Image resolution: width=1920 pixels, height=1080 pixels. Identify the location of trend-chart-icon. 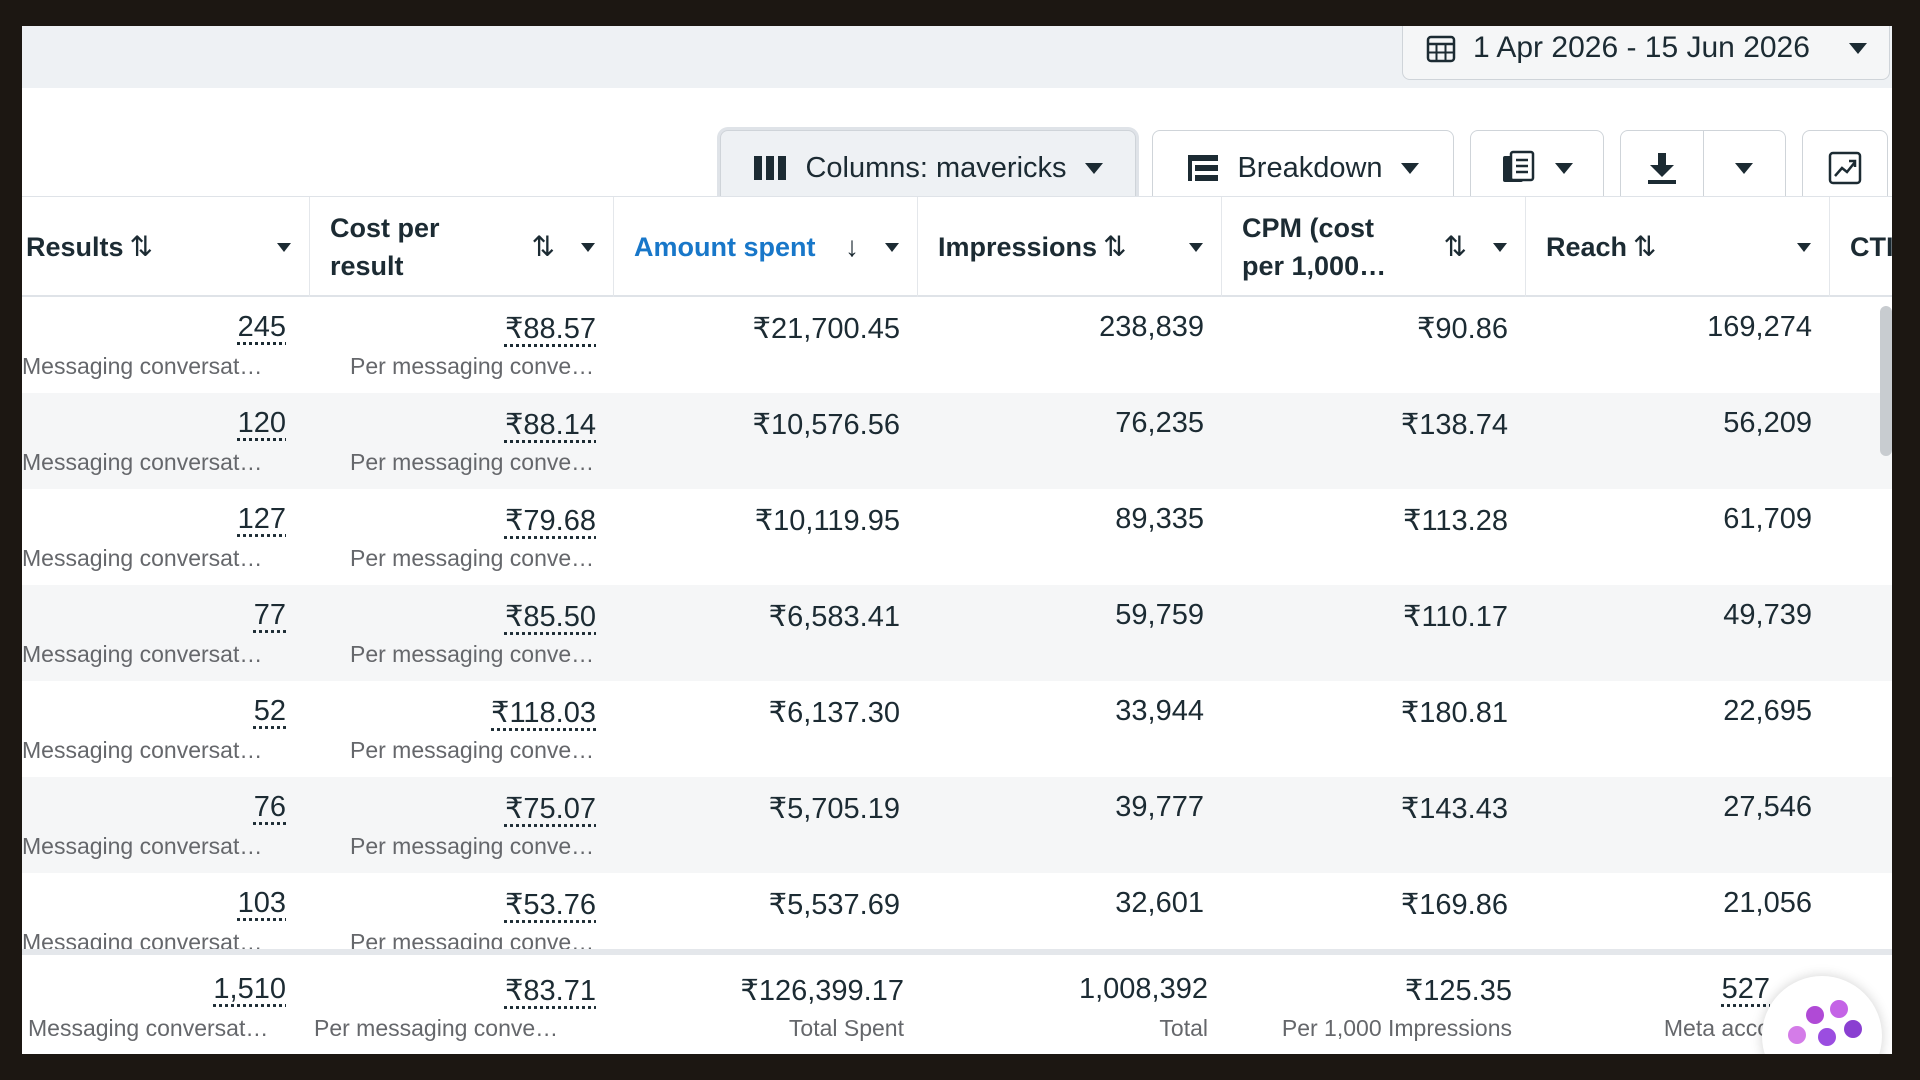
(1845, 168).